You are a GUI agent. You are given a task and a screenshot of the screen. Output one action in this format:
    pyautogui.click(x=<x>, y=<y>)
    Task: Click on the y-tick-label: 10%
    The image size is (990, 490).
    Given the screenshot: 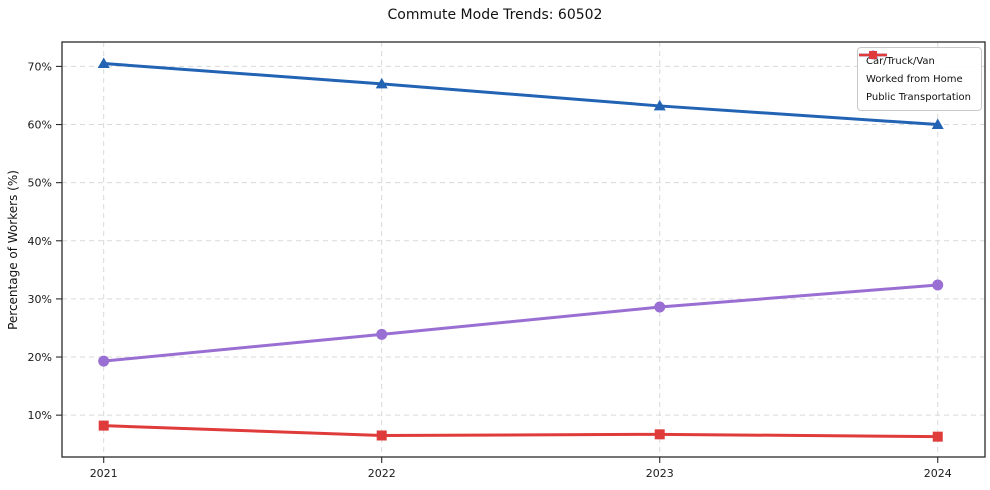 What is the action you would take?
    pyautogui.click(x=40, y=415)
    